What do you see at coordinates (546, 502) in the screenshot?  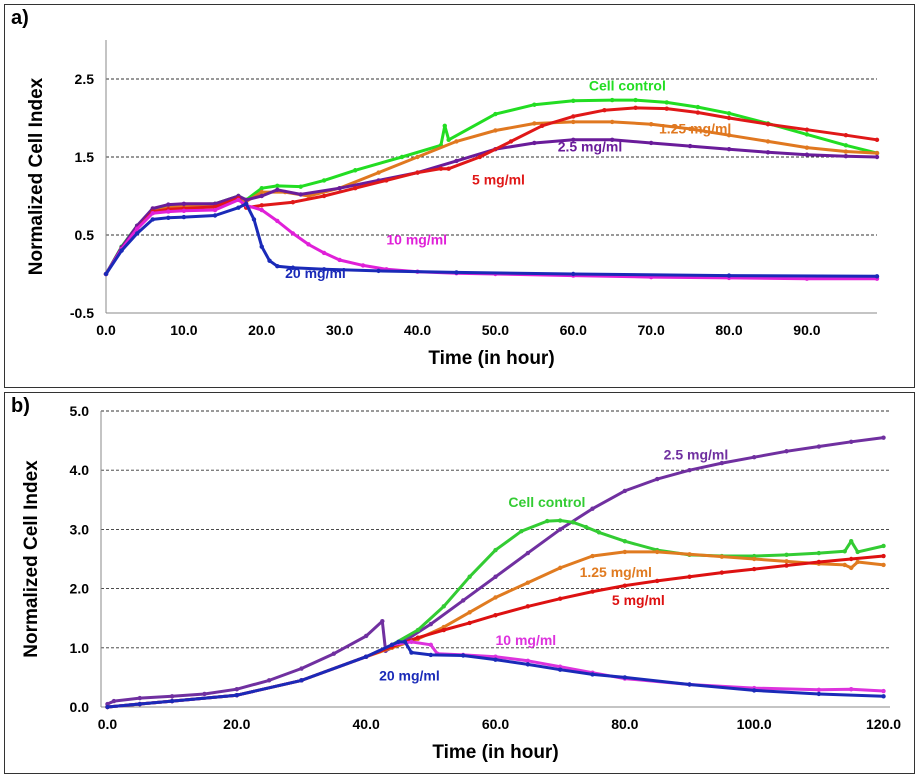 I see `chart-b-series-label-cell-control: Cell control` at bounding box center [546, 502].